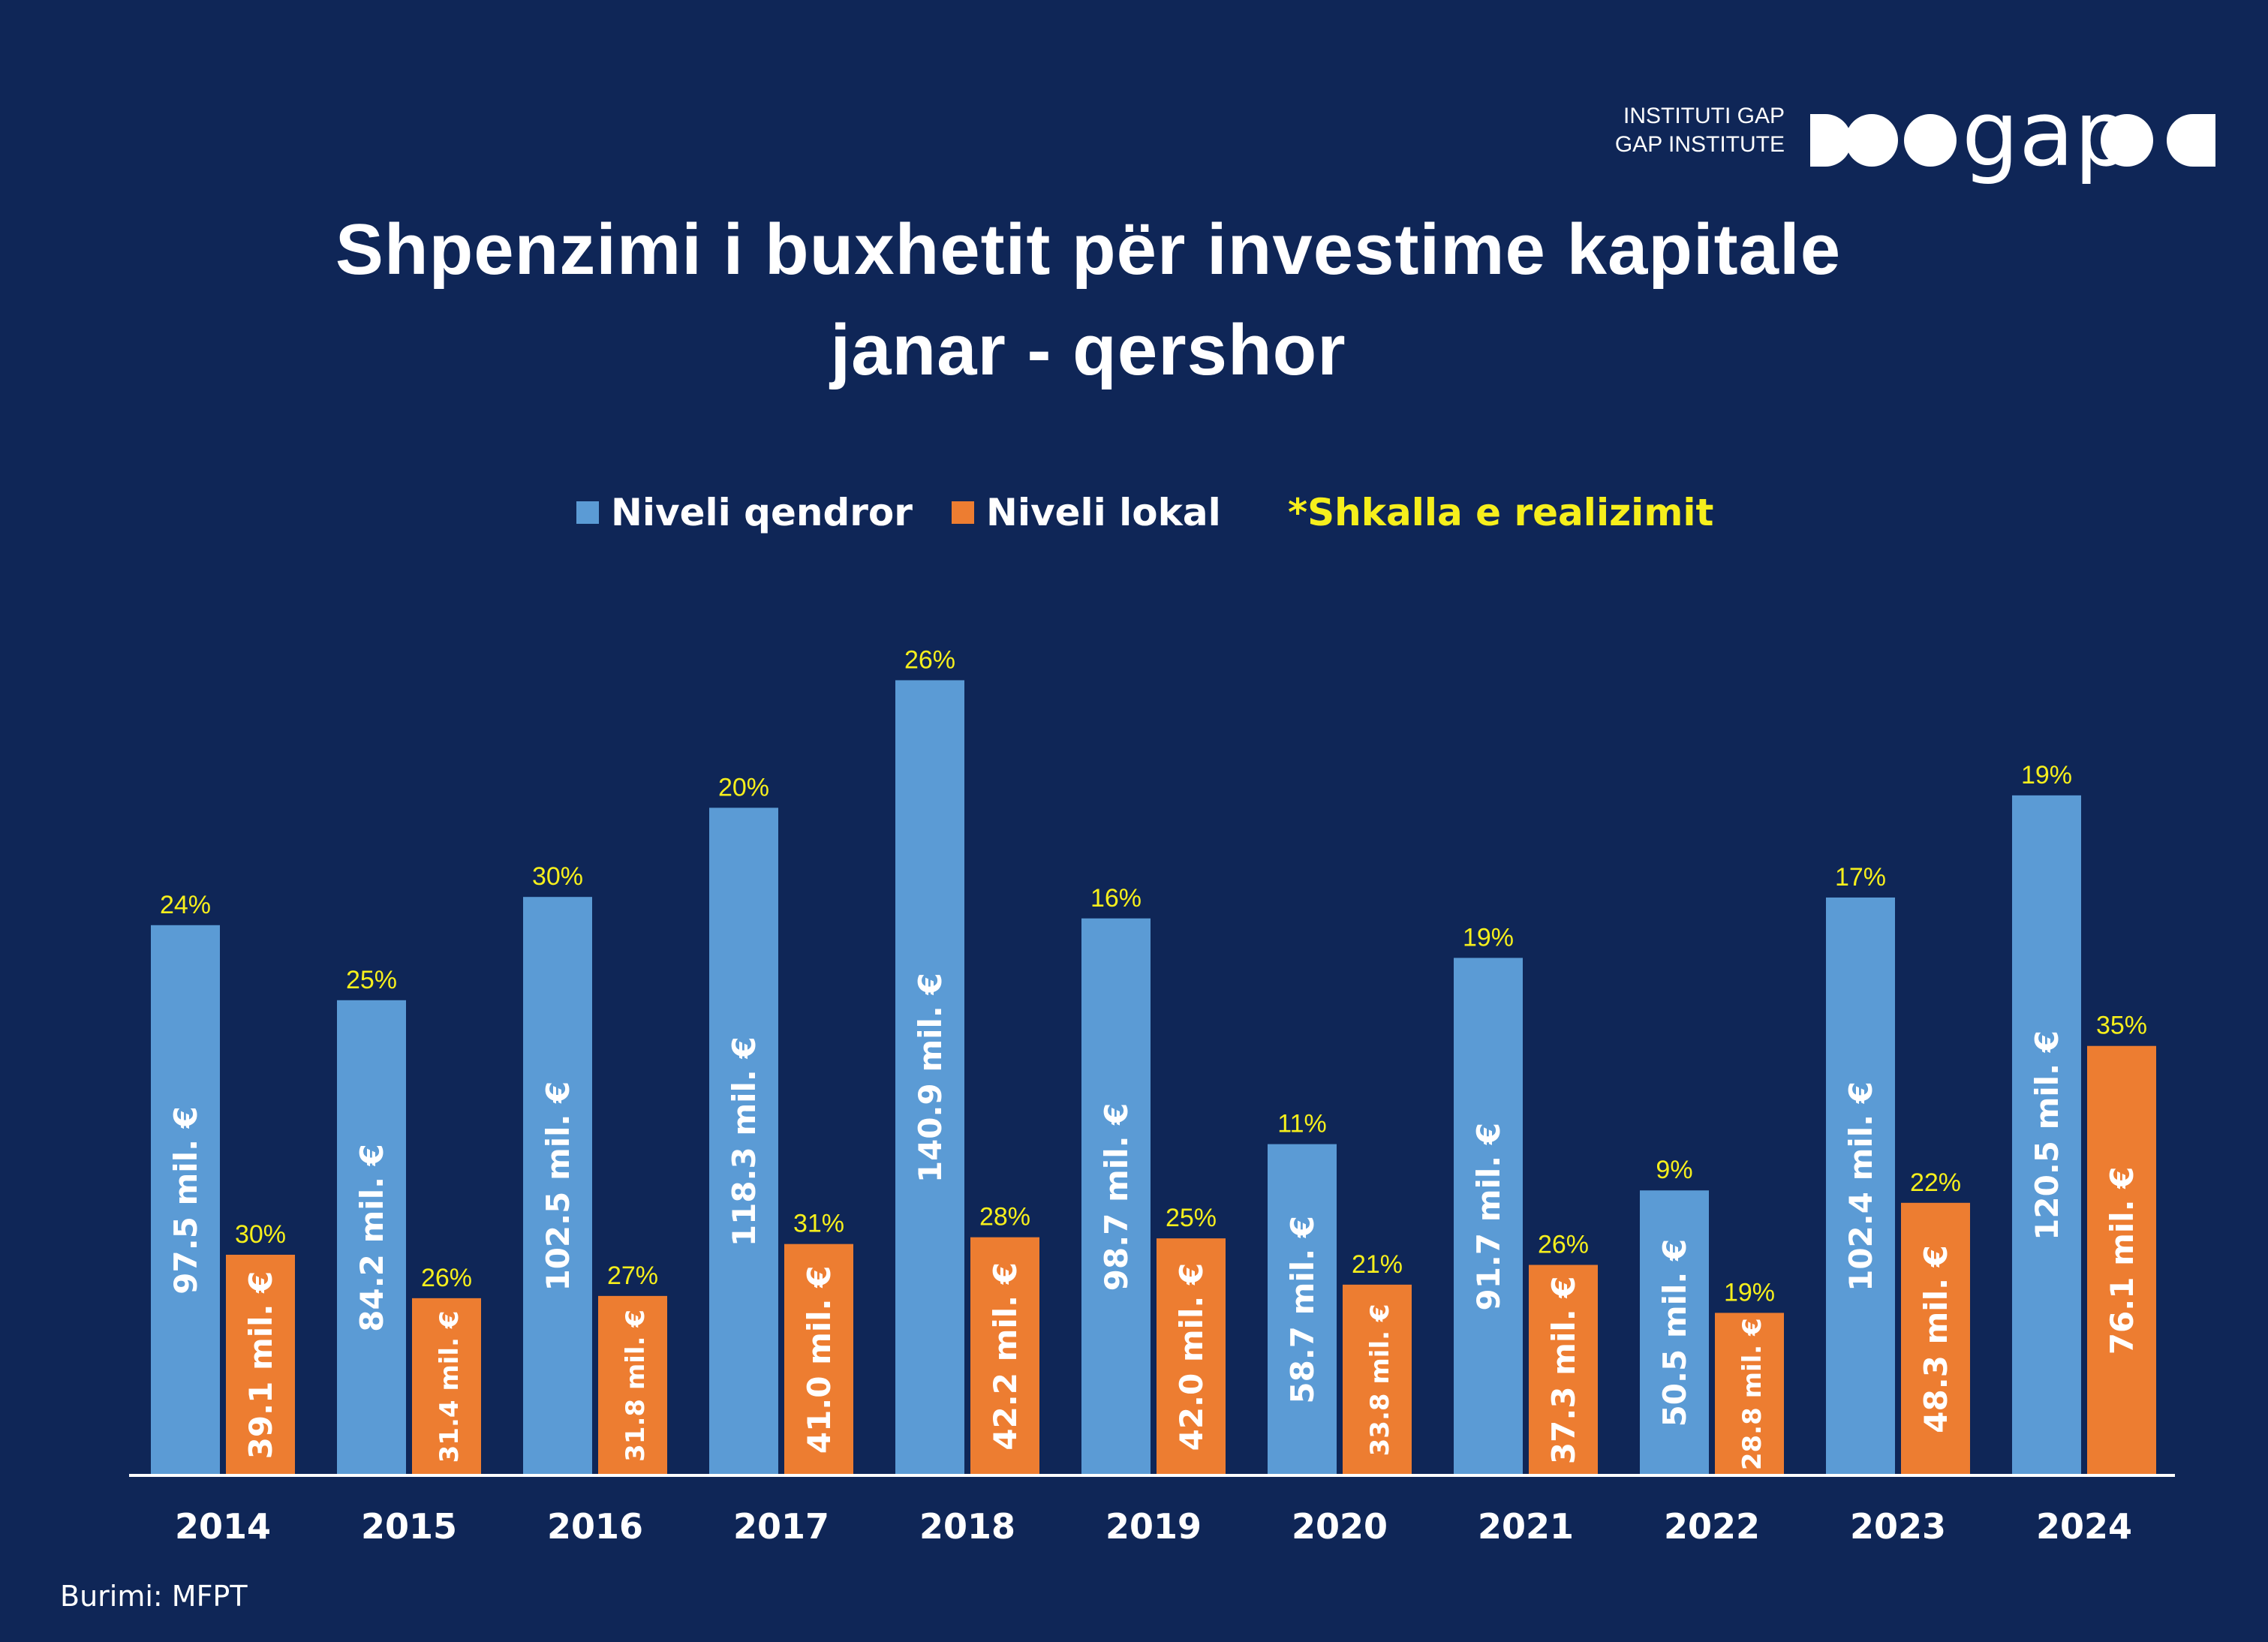 This screenshot has height=1642, width=2268. What do you see at coordinates (1564, 1245) in the screenshot?
I see `rate-label-local-2021: 26%` at bounding box center [1564, 1245].